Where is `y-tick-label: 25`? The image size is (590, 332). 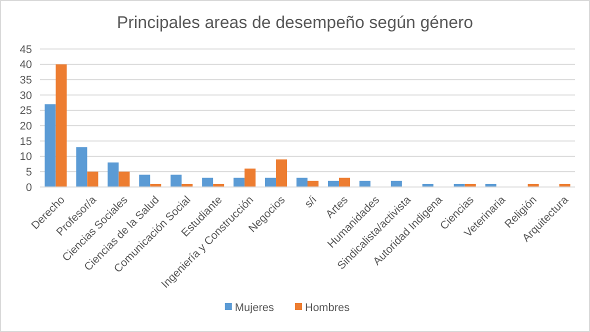 y-tick-label: 25 is located at coordinates (26, 111).